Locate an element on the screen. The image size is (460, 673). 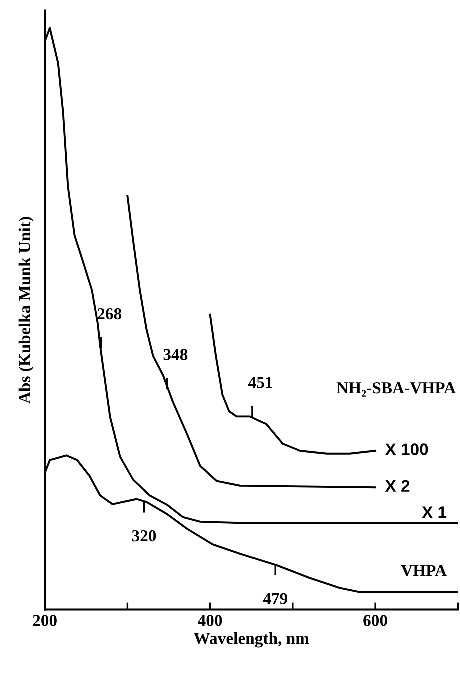
series-label: X 2 is located at coordinates (397, 486).